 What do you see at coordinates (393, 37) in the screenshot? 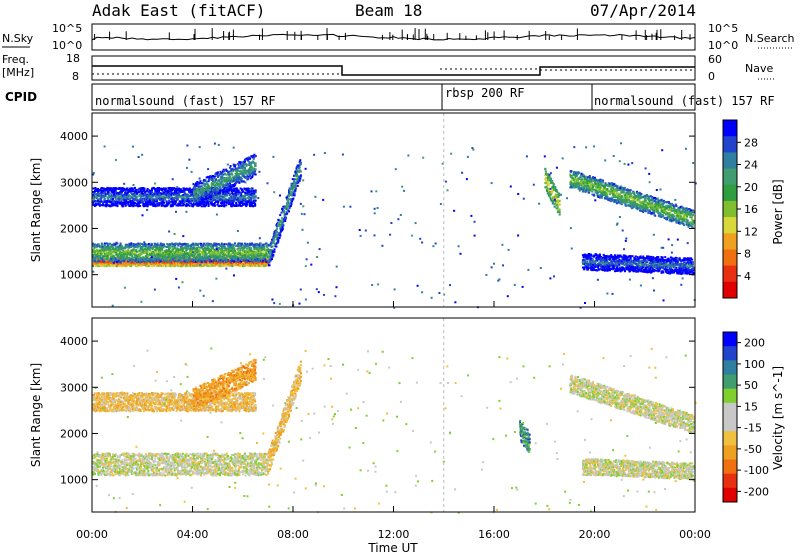
I see `noise-sky-line` at bounding box center [393, 37].